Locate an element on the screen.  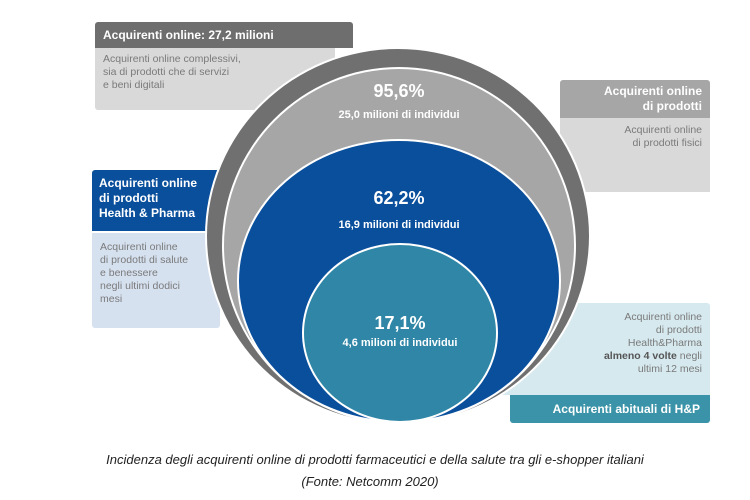
circle-habitual-buyers: 17,1% 4,6 milioni di individui is located at coordinates (400, 333).